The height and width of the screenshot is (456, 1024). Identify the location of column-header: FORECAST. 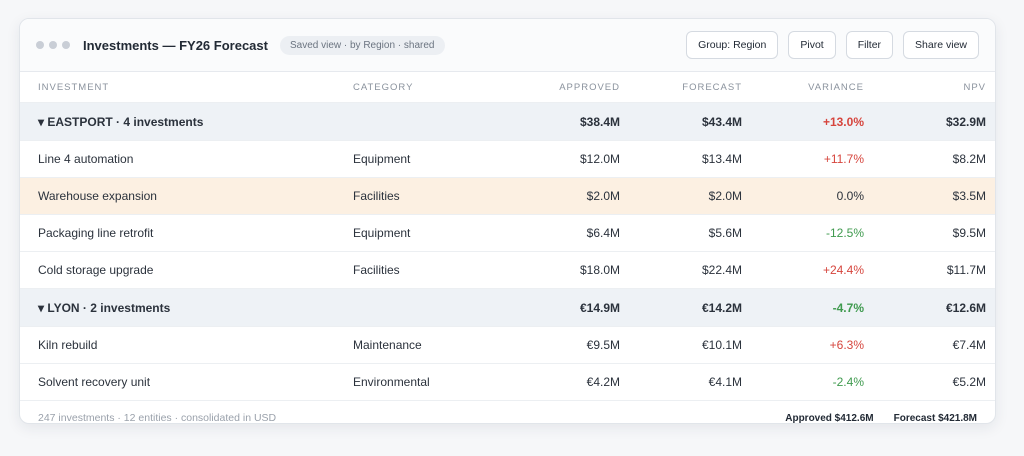
(712, 87).